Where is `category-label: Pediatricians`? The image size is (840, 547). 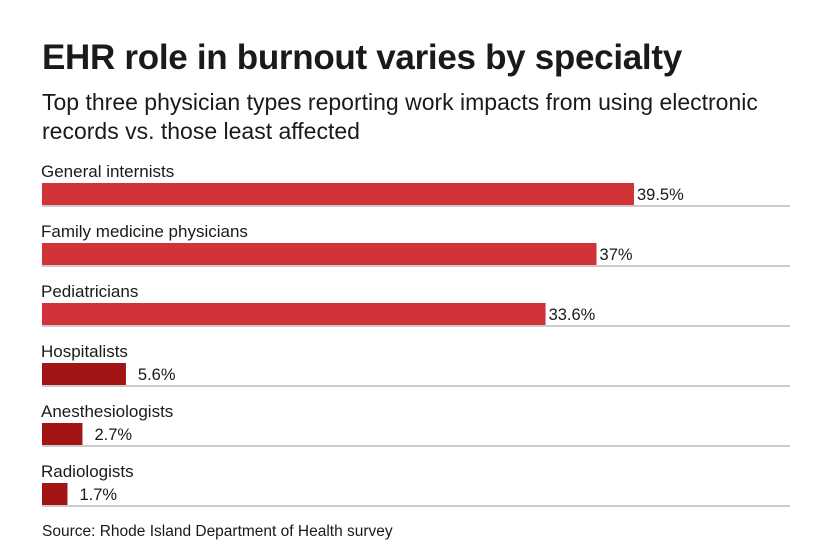
category-label: Pediatricians is located at coordinates (89, 291).